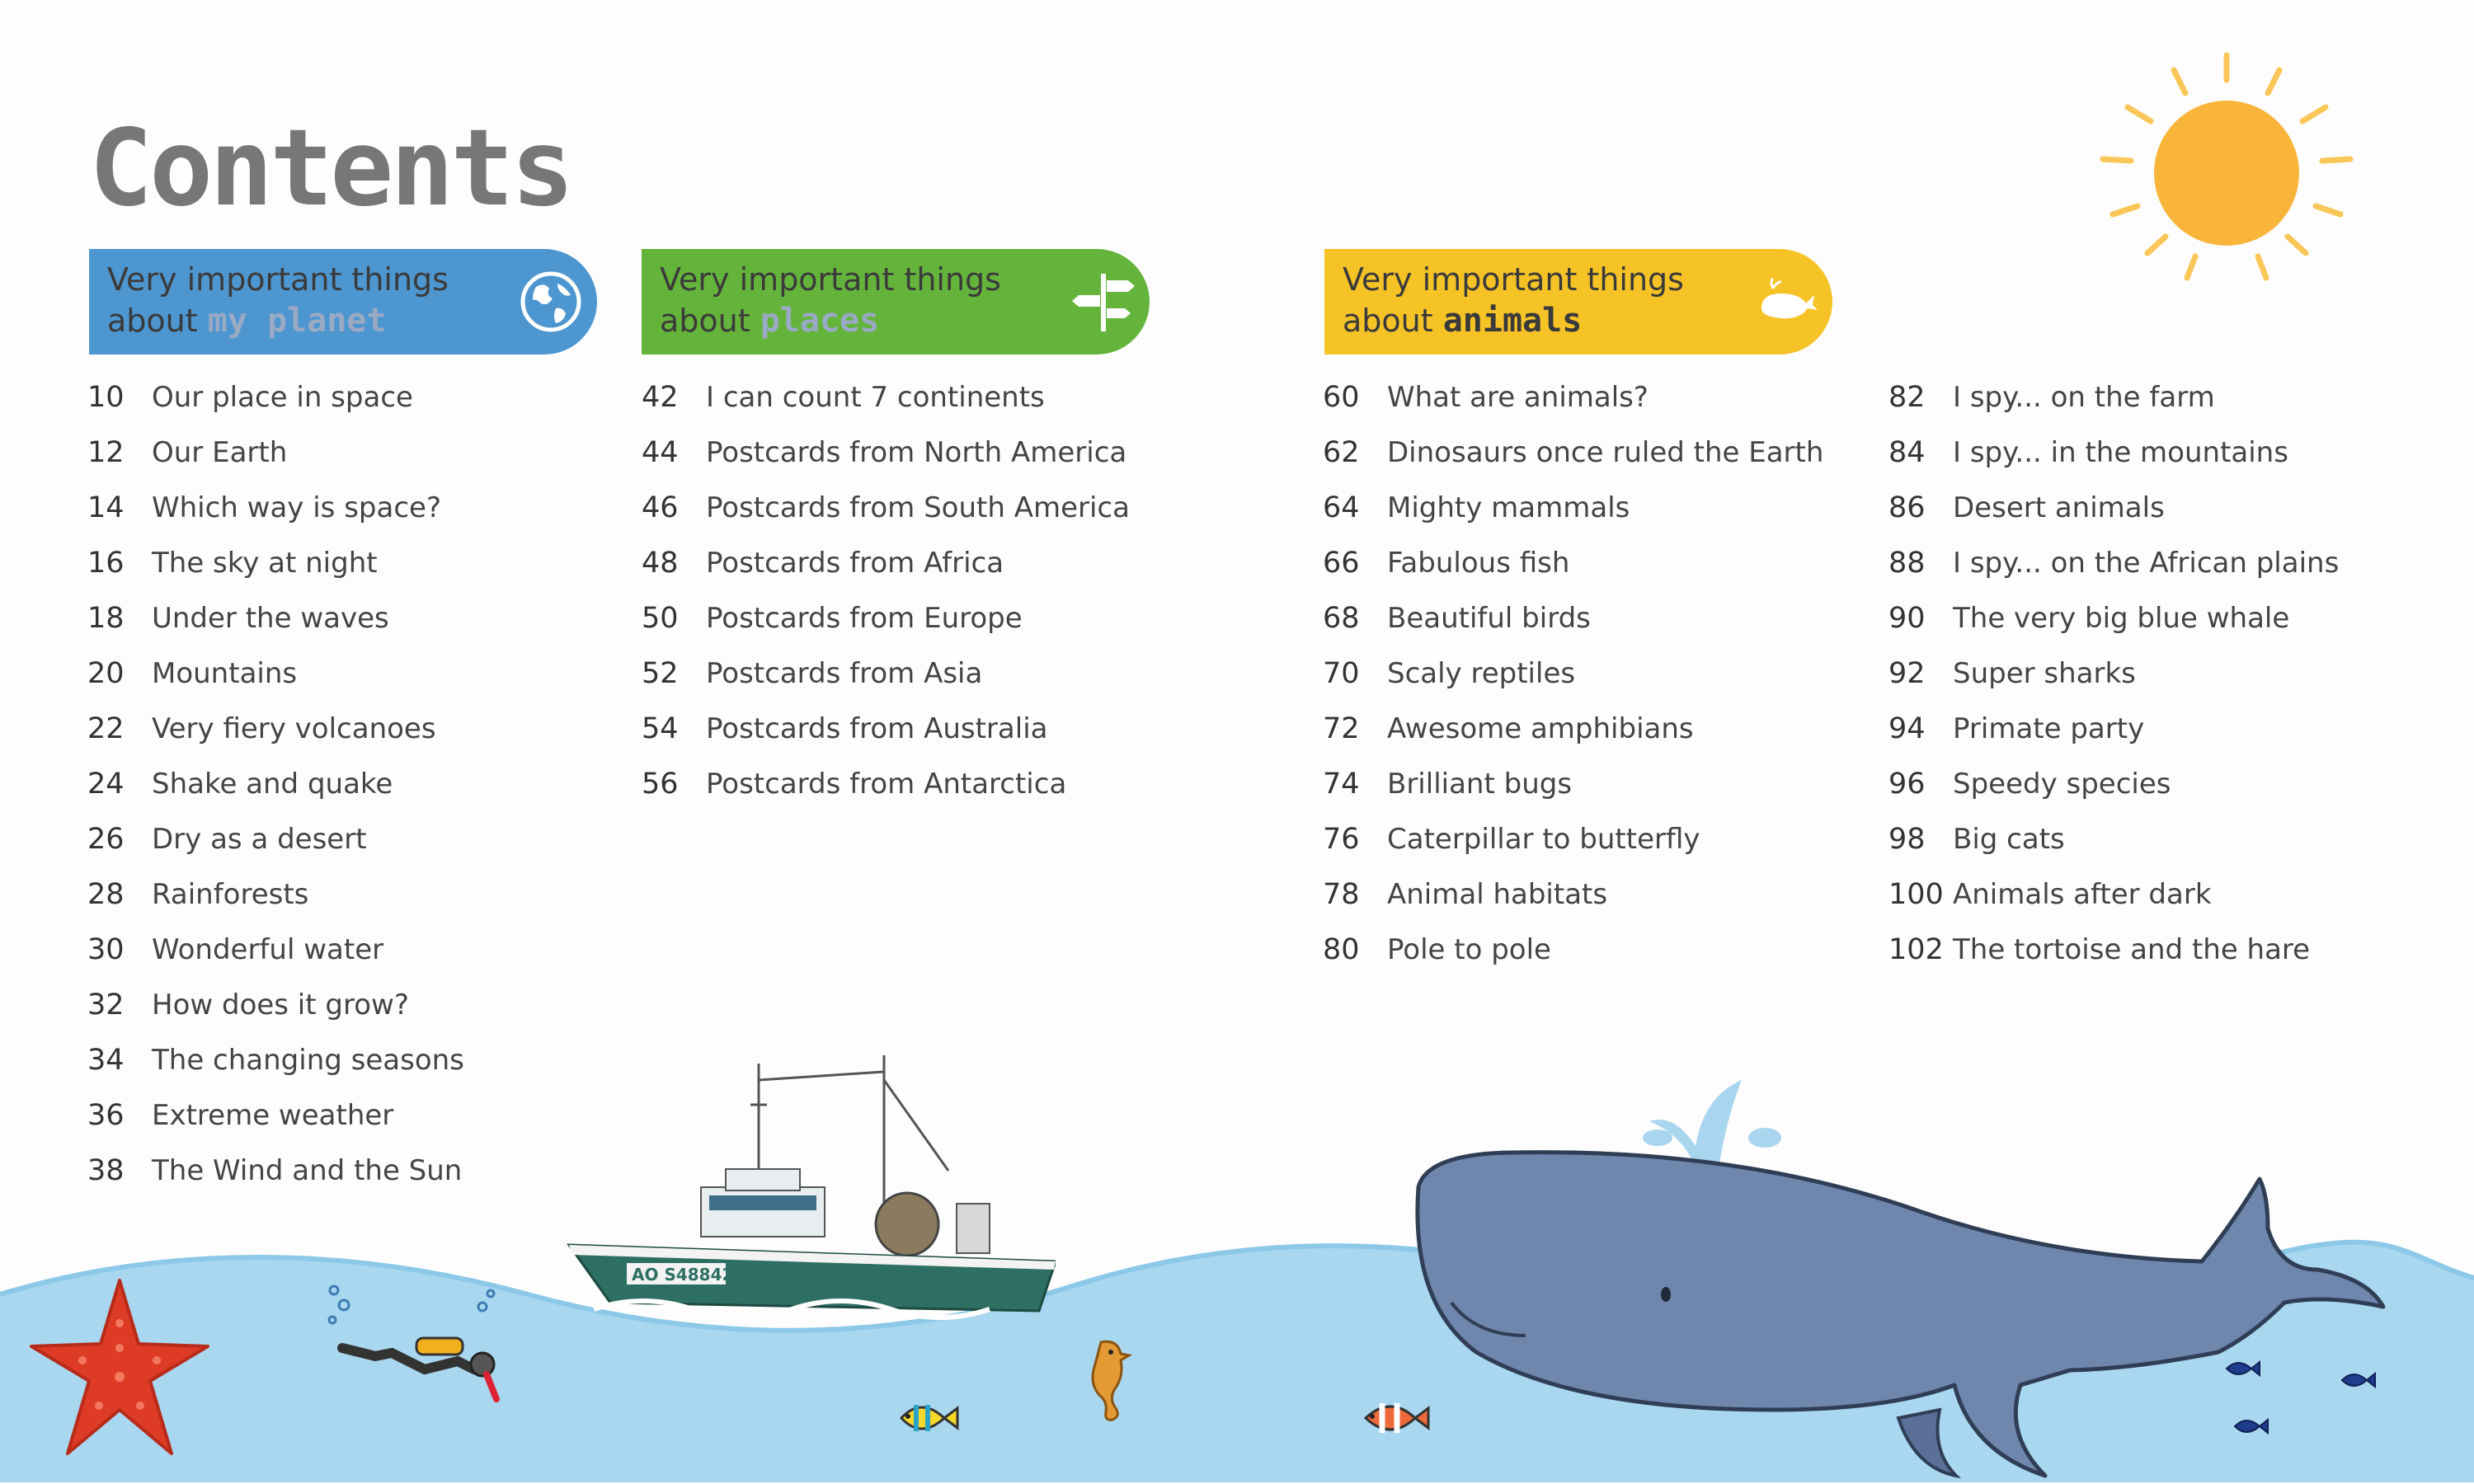  I want to click on entry-title: I spy... on the African plains, so click(2146, 563).